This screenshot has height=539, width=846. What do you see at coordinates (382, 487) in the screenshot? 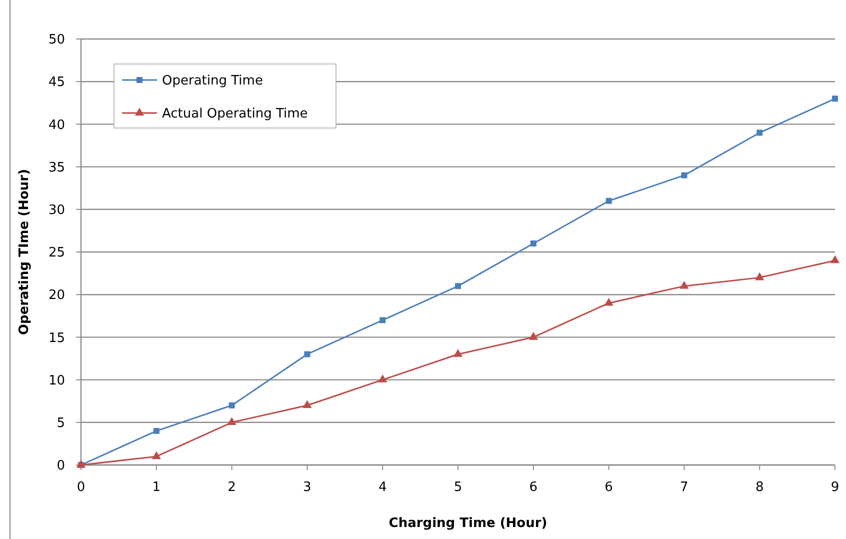
I see `x-tick-label: 4` at bounding box center [382, 487].